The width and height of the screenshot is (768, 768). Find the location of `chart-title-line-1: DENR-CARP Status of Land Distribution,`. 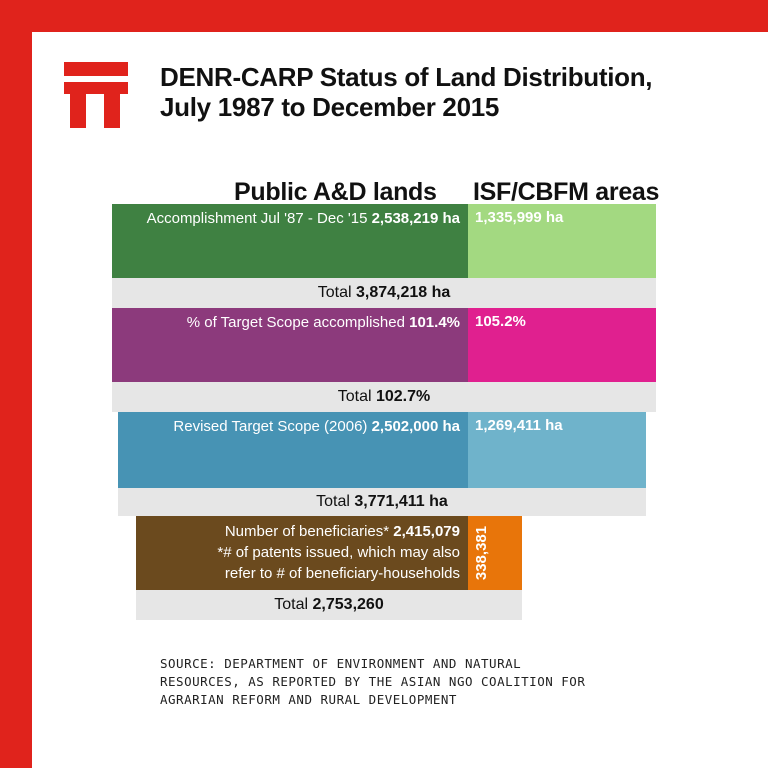

chart-title-line-1: DENR-CARP Status of Land Distribution, is located at coordinates (406, 77).